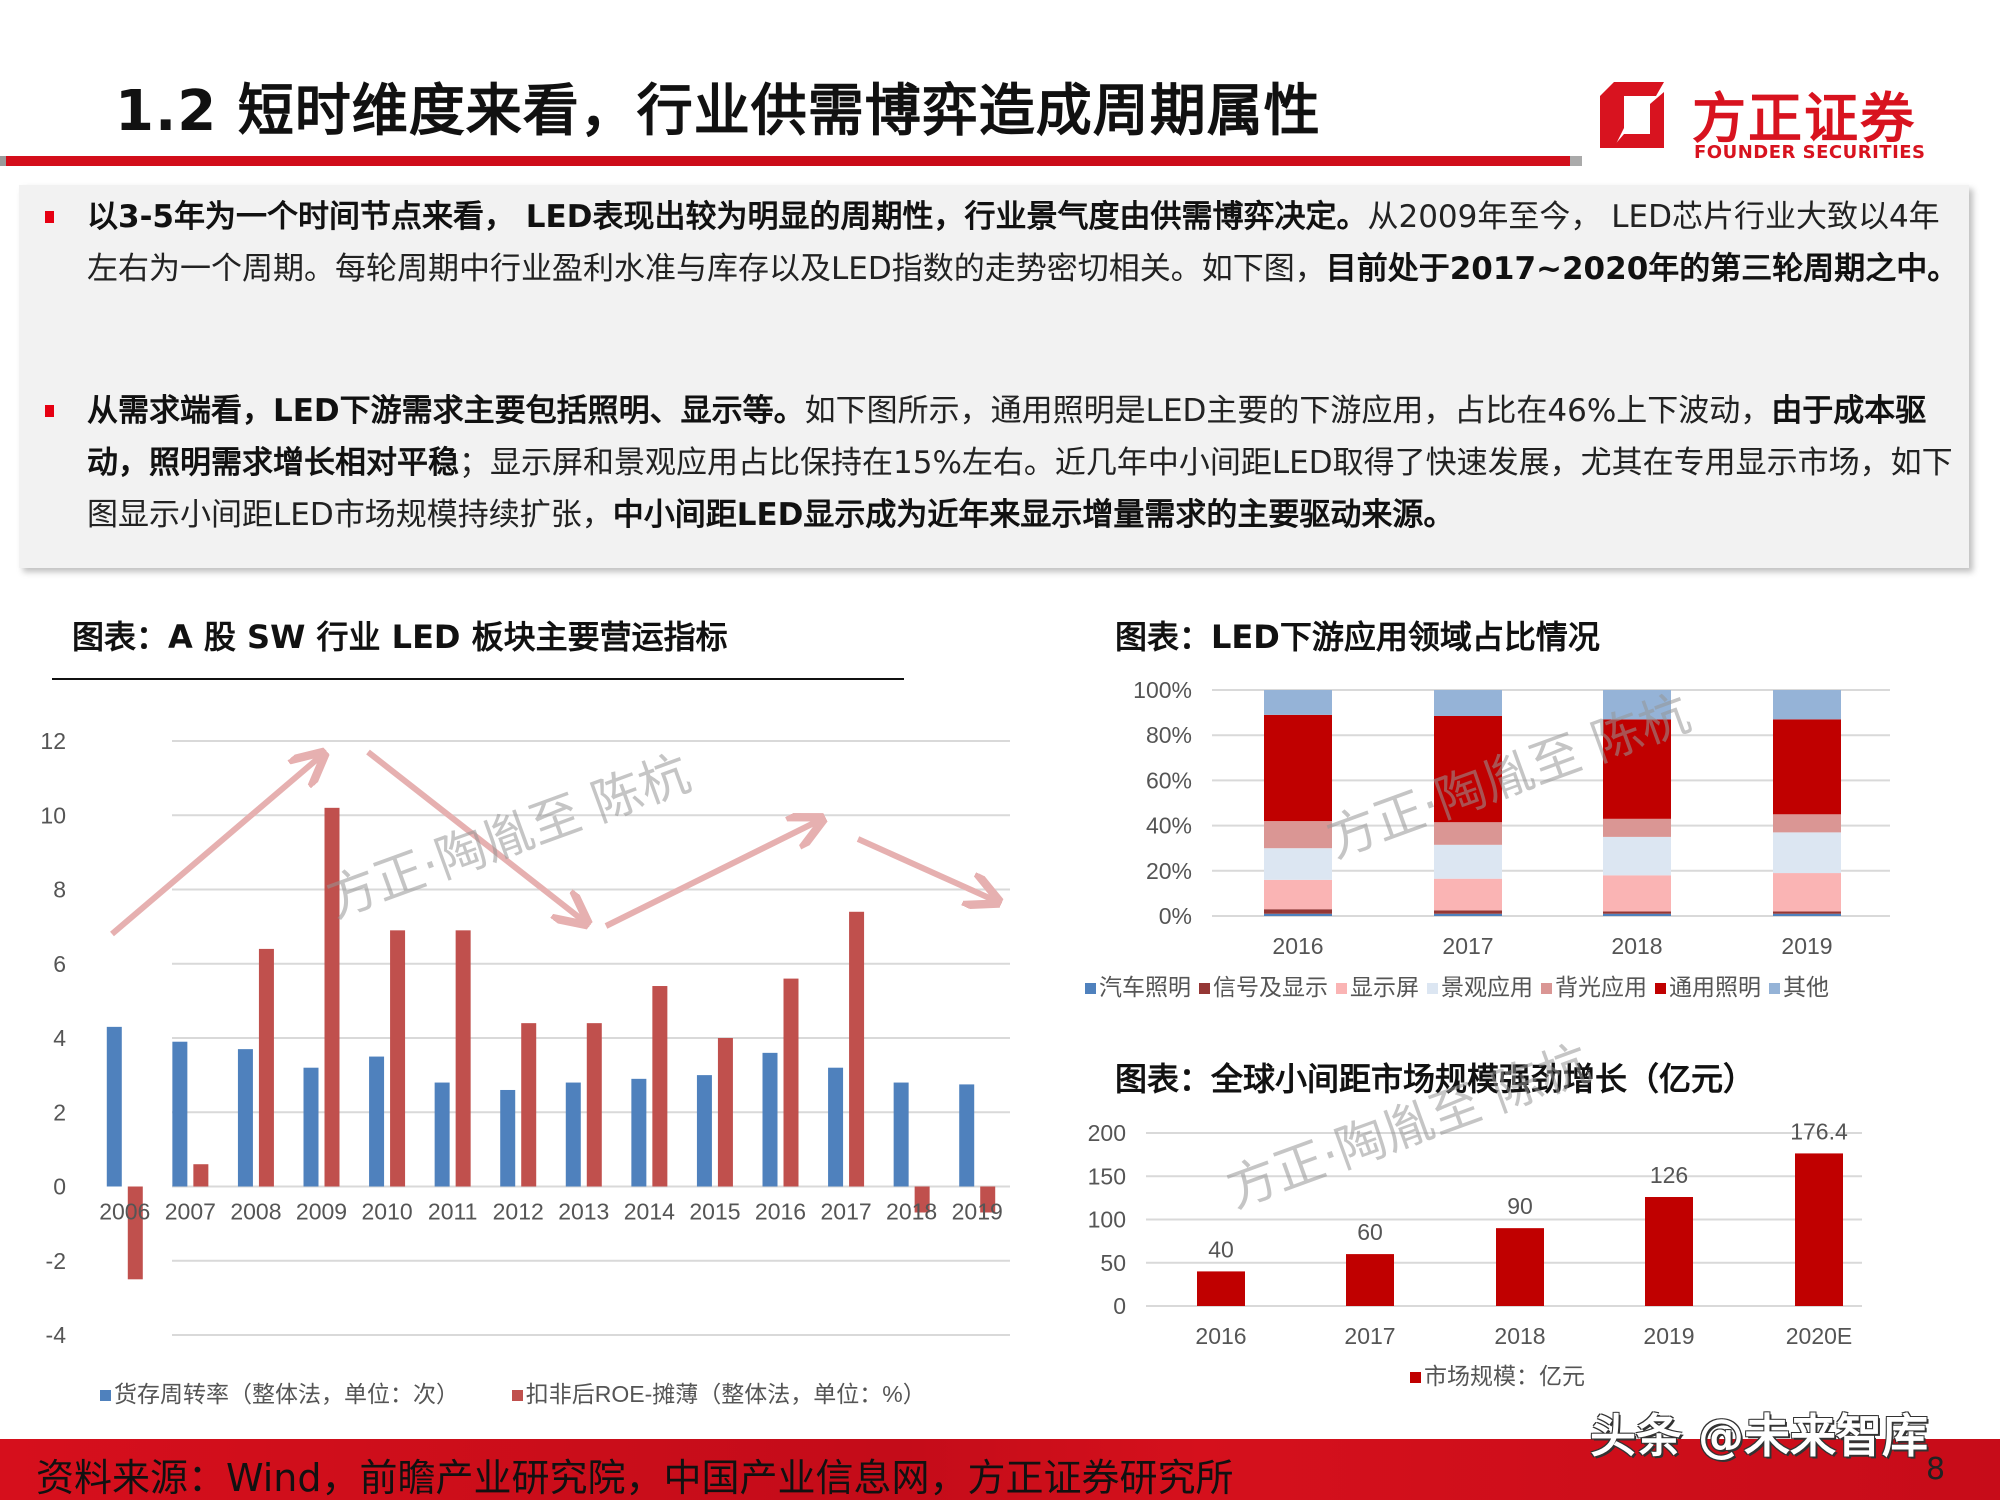 The image size is (2000, 1502). I want to click on footer-bar, so click(1000, 1469).